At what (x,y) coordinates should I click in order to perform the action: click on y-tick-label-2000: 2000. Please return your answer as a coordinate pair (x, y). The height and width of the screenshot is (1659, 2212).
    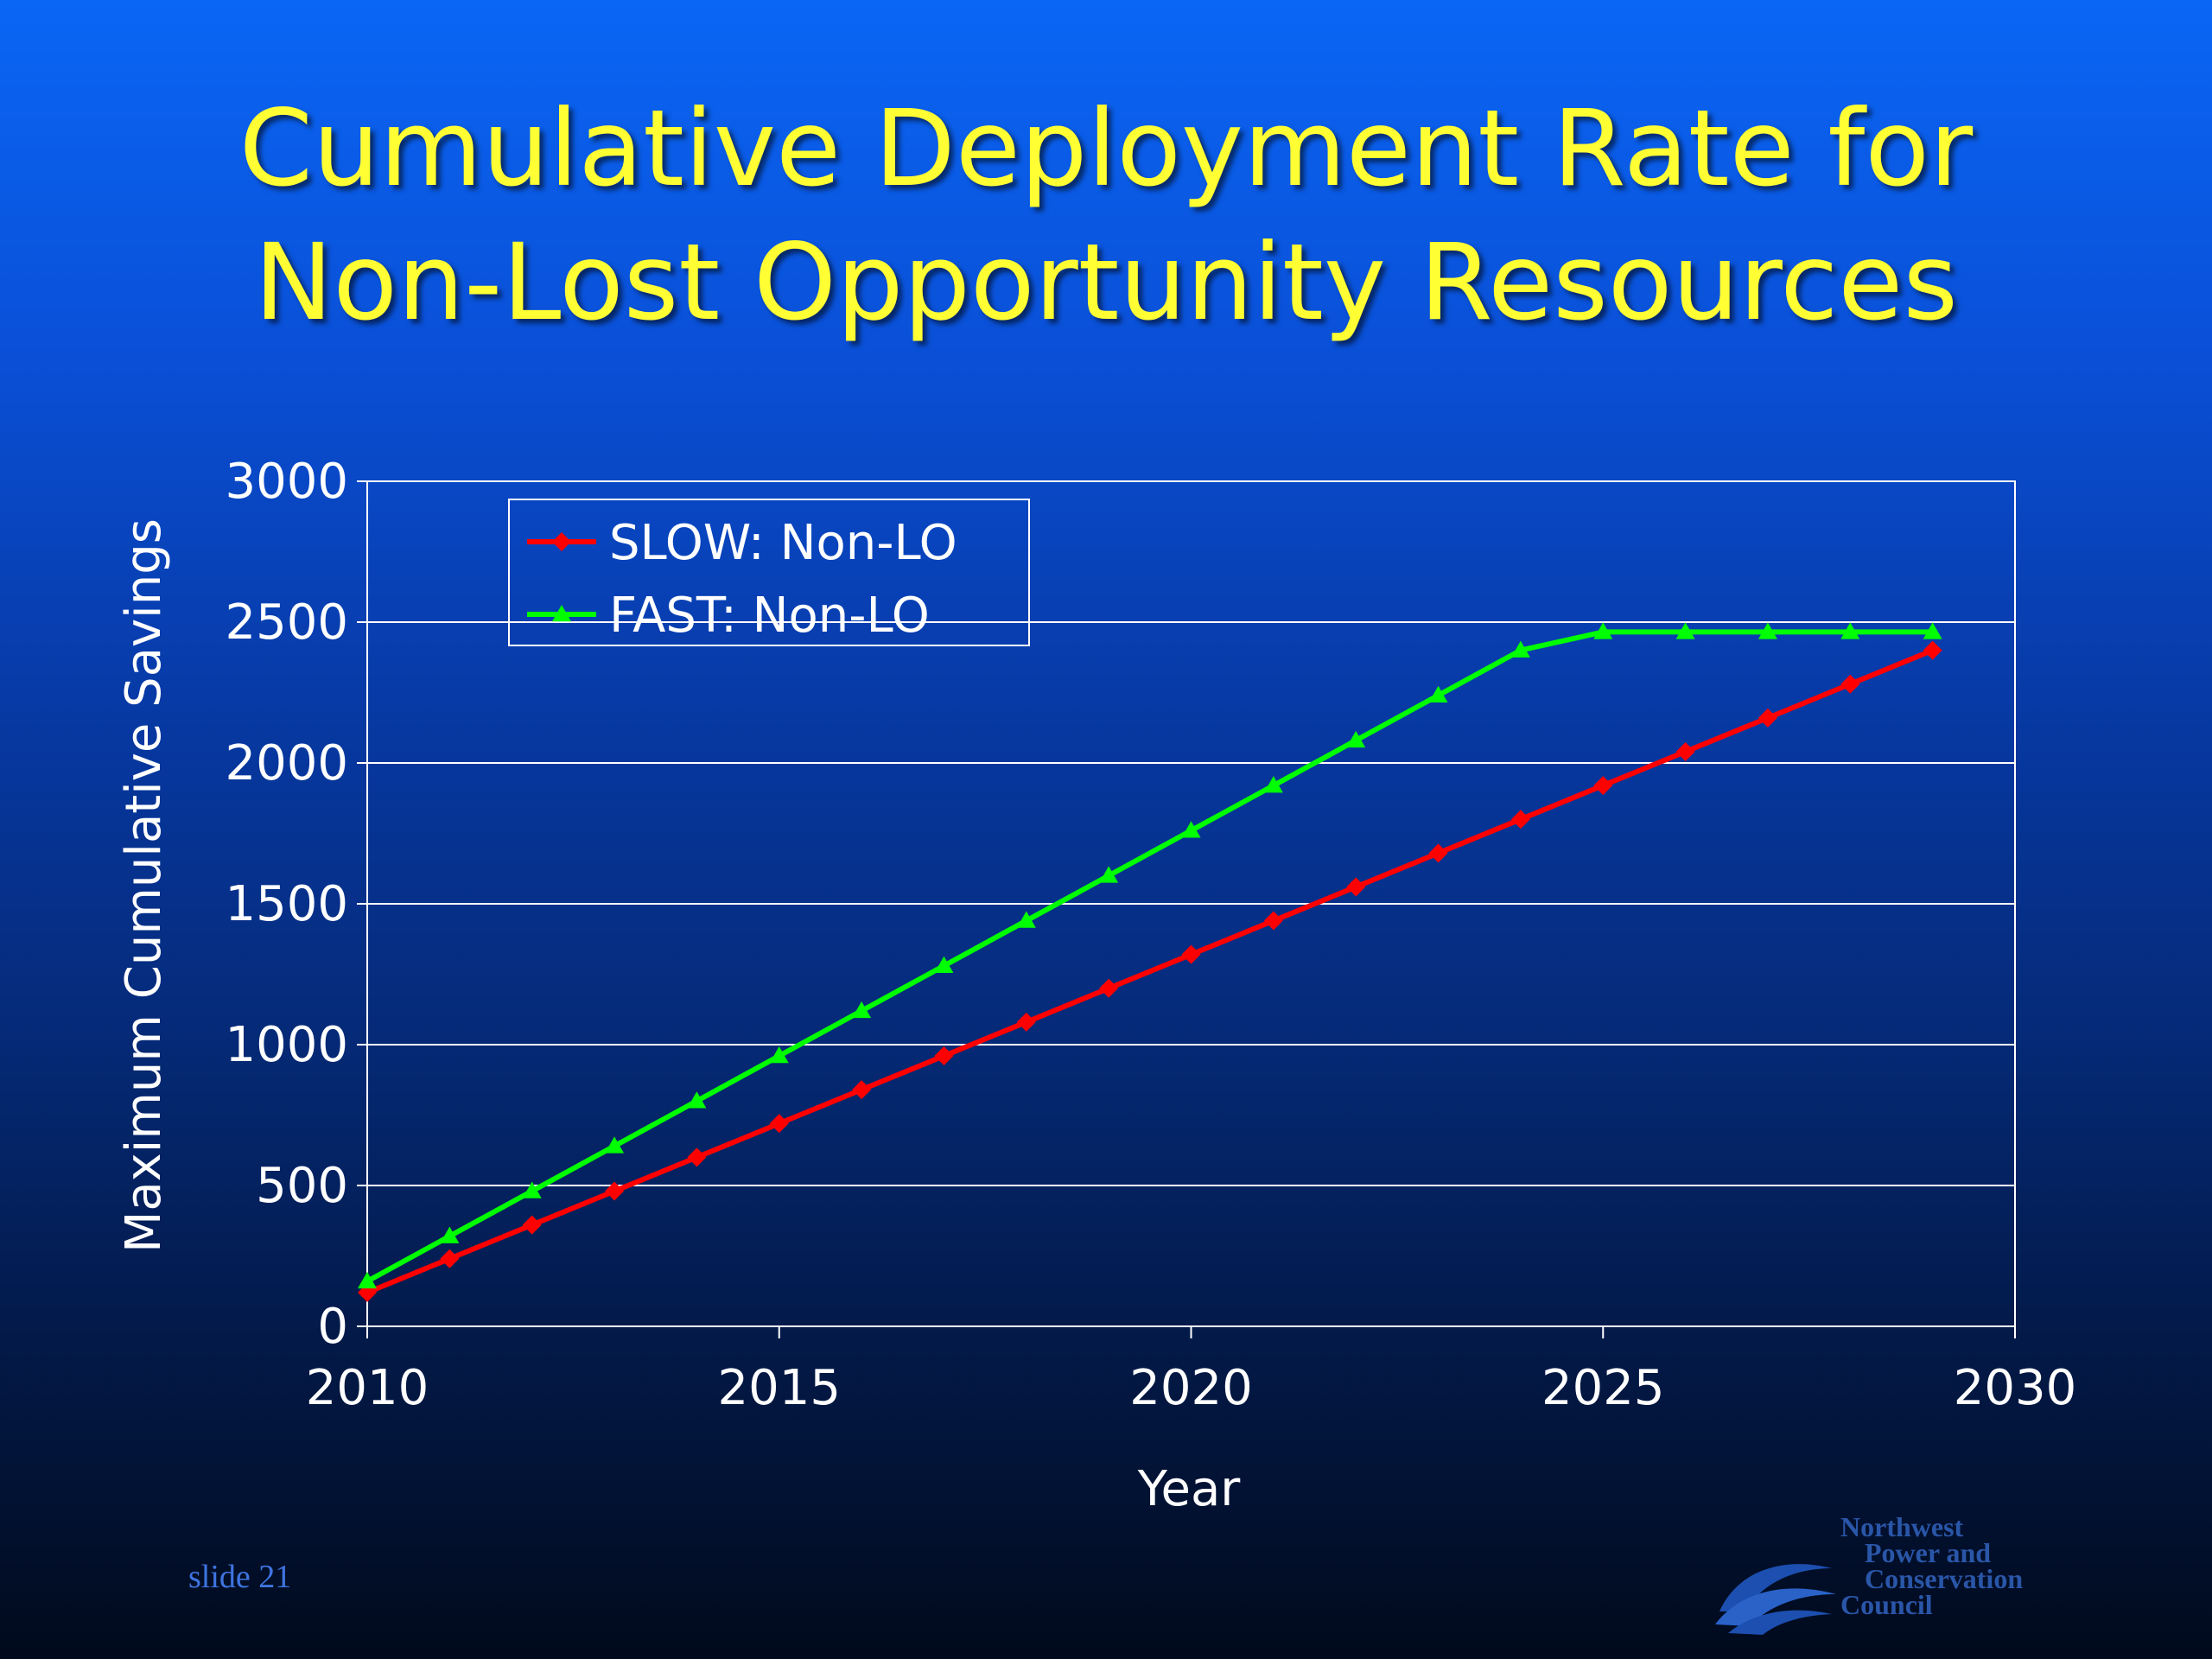
    Looking at the image, I should click on (286, 763).